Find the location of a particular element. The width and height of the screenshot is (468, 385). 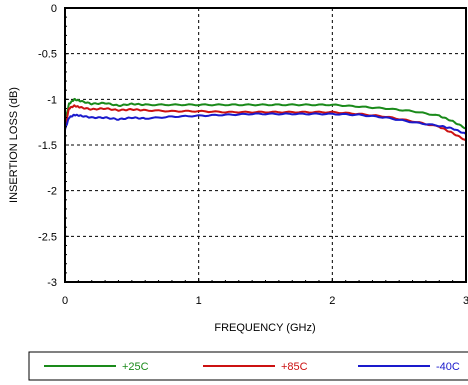

y-tick-label: -1 is located at coordinates (52, 100).